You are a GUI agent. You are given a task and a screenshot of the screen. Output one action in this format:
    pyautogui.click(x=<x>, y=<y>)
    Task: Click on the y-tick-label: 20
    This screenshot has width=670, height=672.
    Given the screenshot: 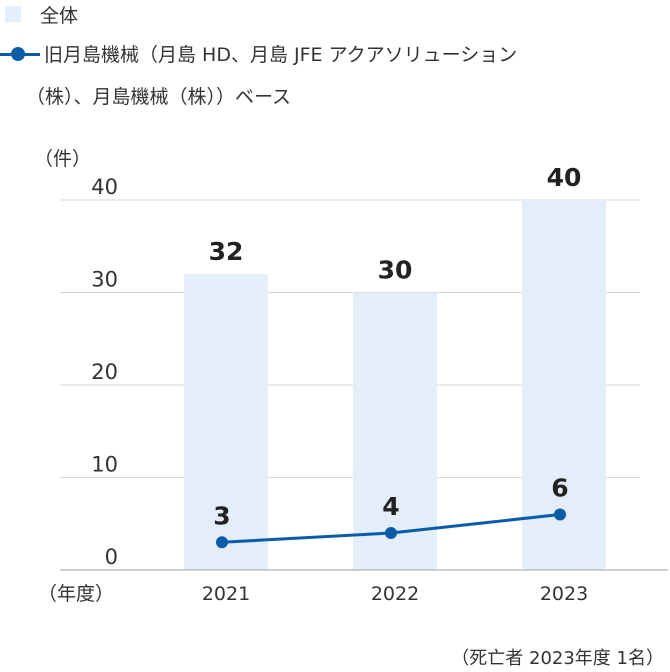 What is the action you would take?
    pyautogui.click(x=104, y=372)
    